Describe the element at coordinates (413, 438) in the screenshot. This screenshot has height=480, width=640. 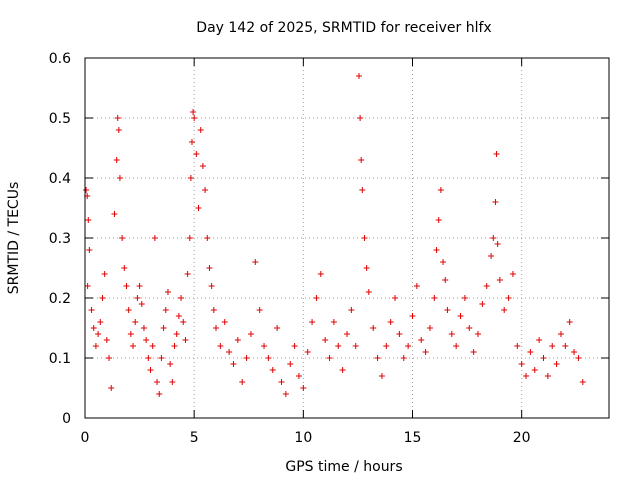
I see `x-tick-label: 15` at that location.